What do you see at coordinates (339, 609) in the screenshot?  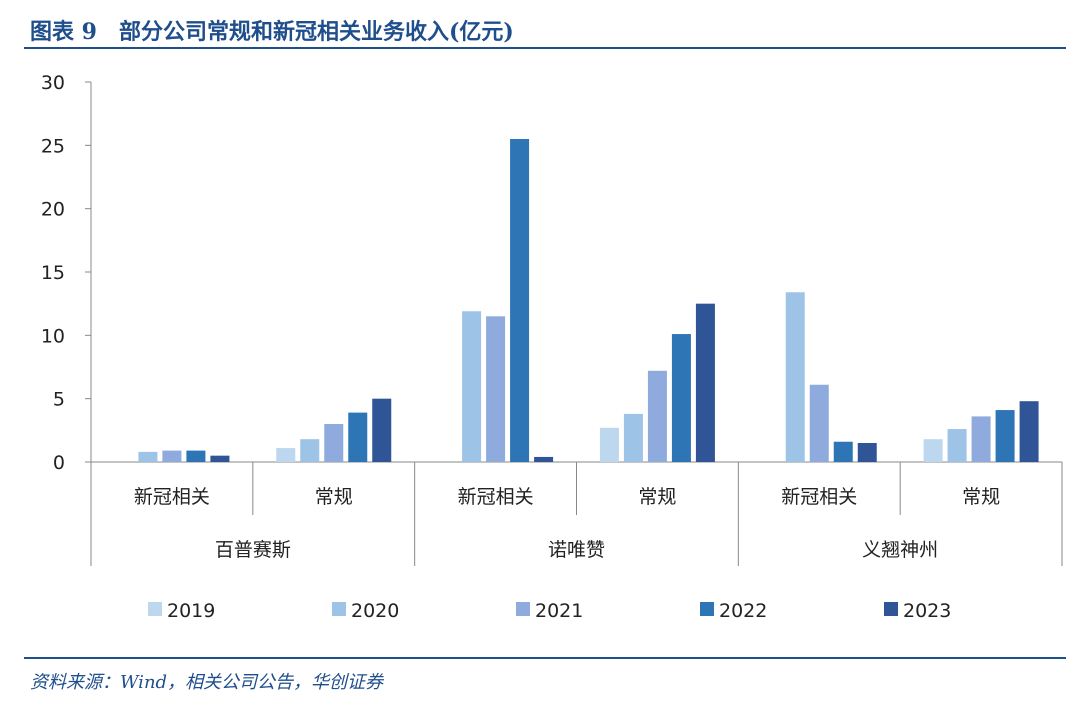 I see `legend-swatch-2020` at bounding box center [339, 609].